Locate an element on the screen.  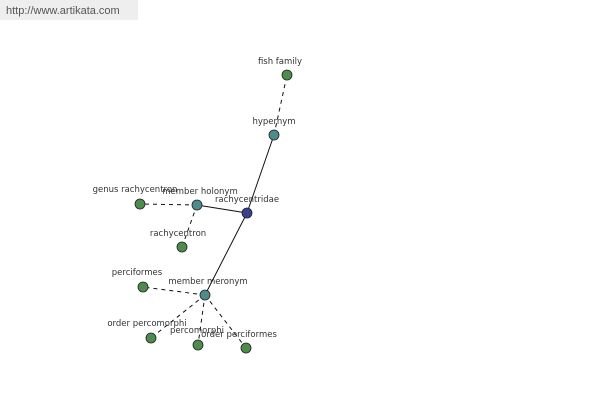
site-url: http://www.artikata.com is located at coordinates (69, 10).